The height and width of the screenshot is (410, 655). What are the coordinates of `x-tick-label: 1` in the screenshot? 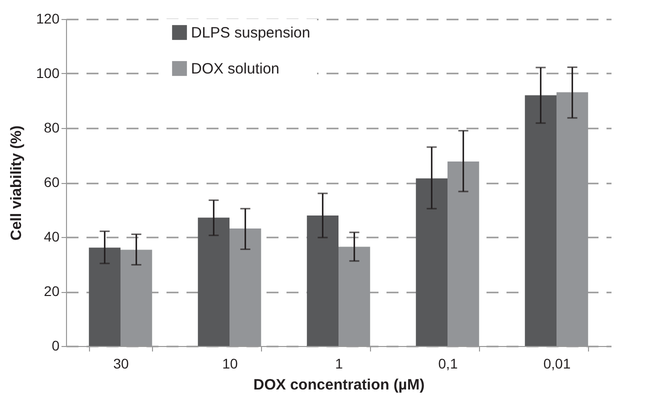 It's located at (339, 364).